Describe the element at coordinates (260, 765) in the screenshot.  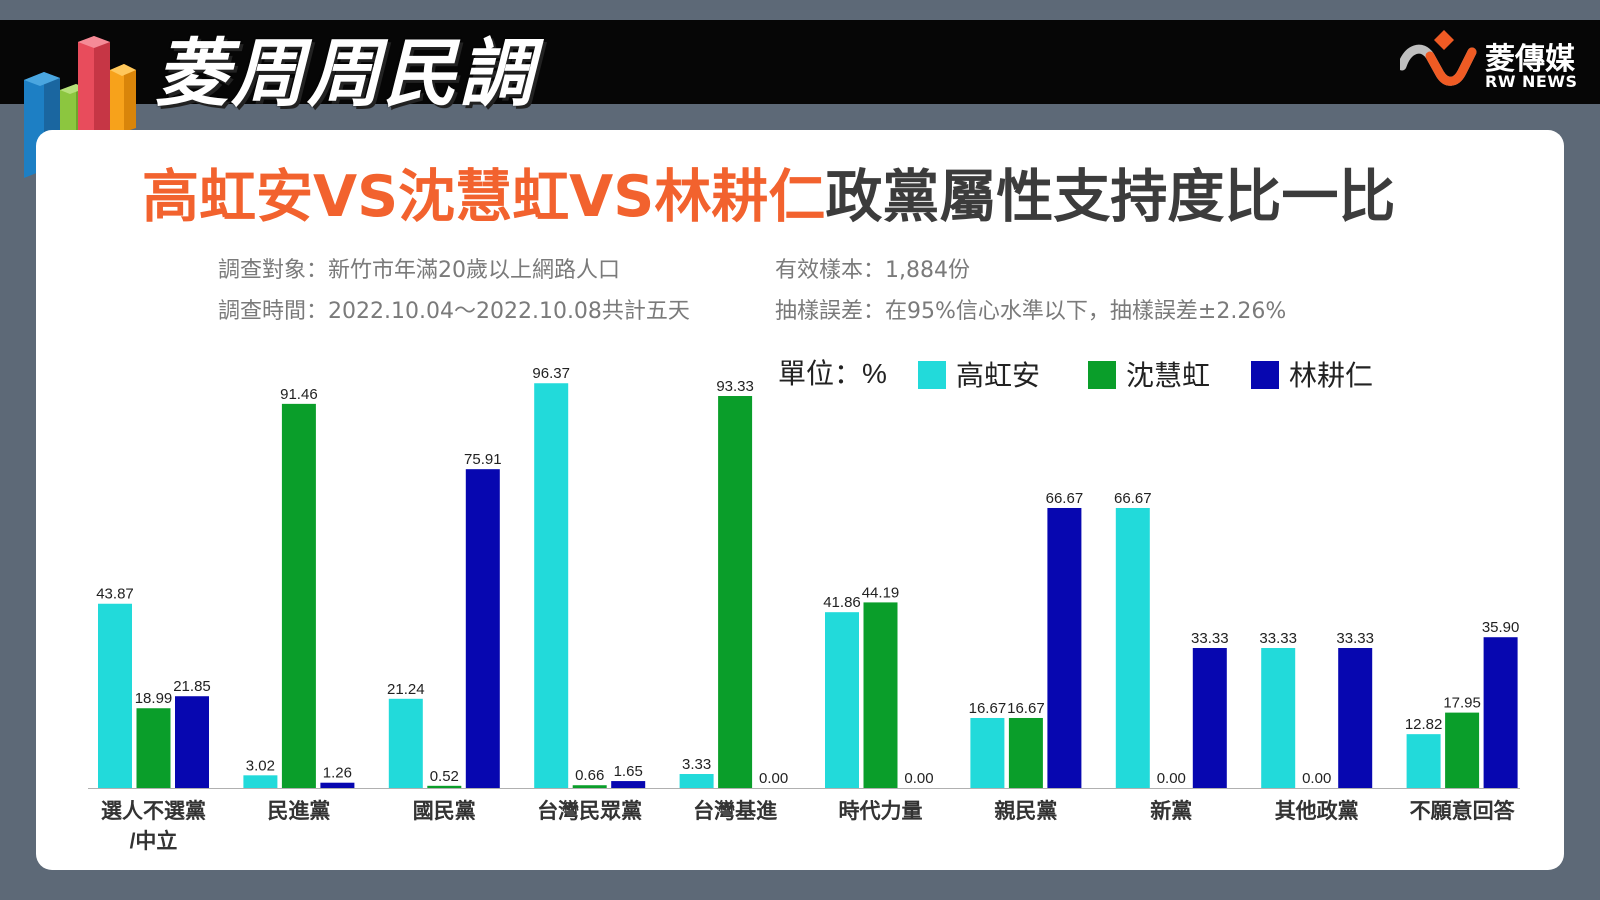
I see `data-label: 3.02` at that location.